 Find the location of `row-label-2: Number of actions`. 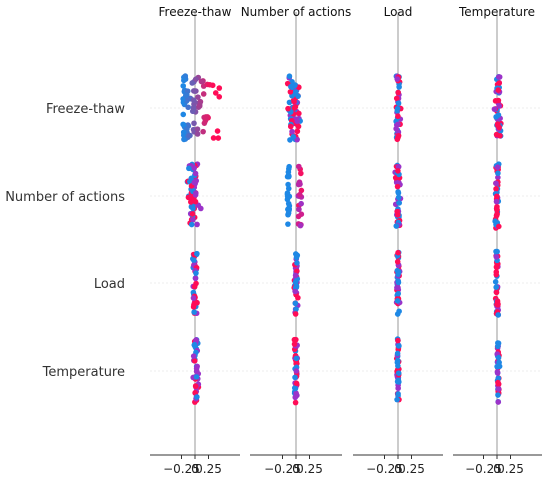

row-label-2: Number of actions is located at coordinates (65, 197).